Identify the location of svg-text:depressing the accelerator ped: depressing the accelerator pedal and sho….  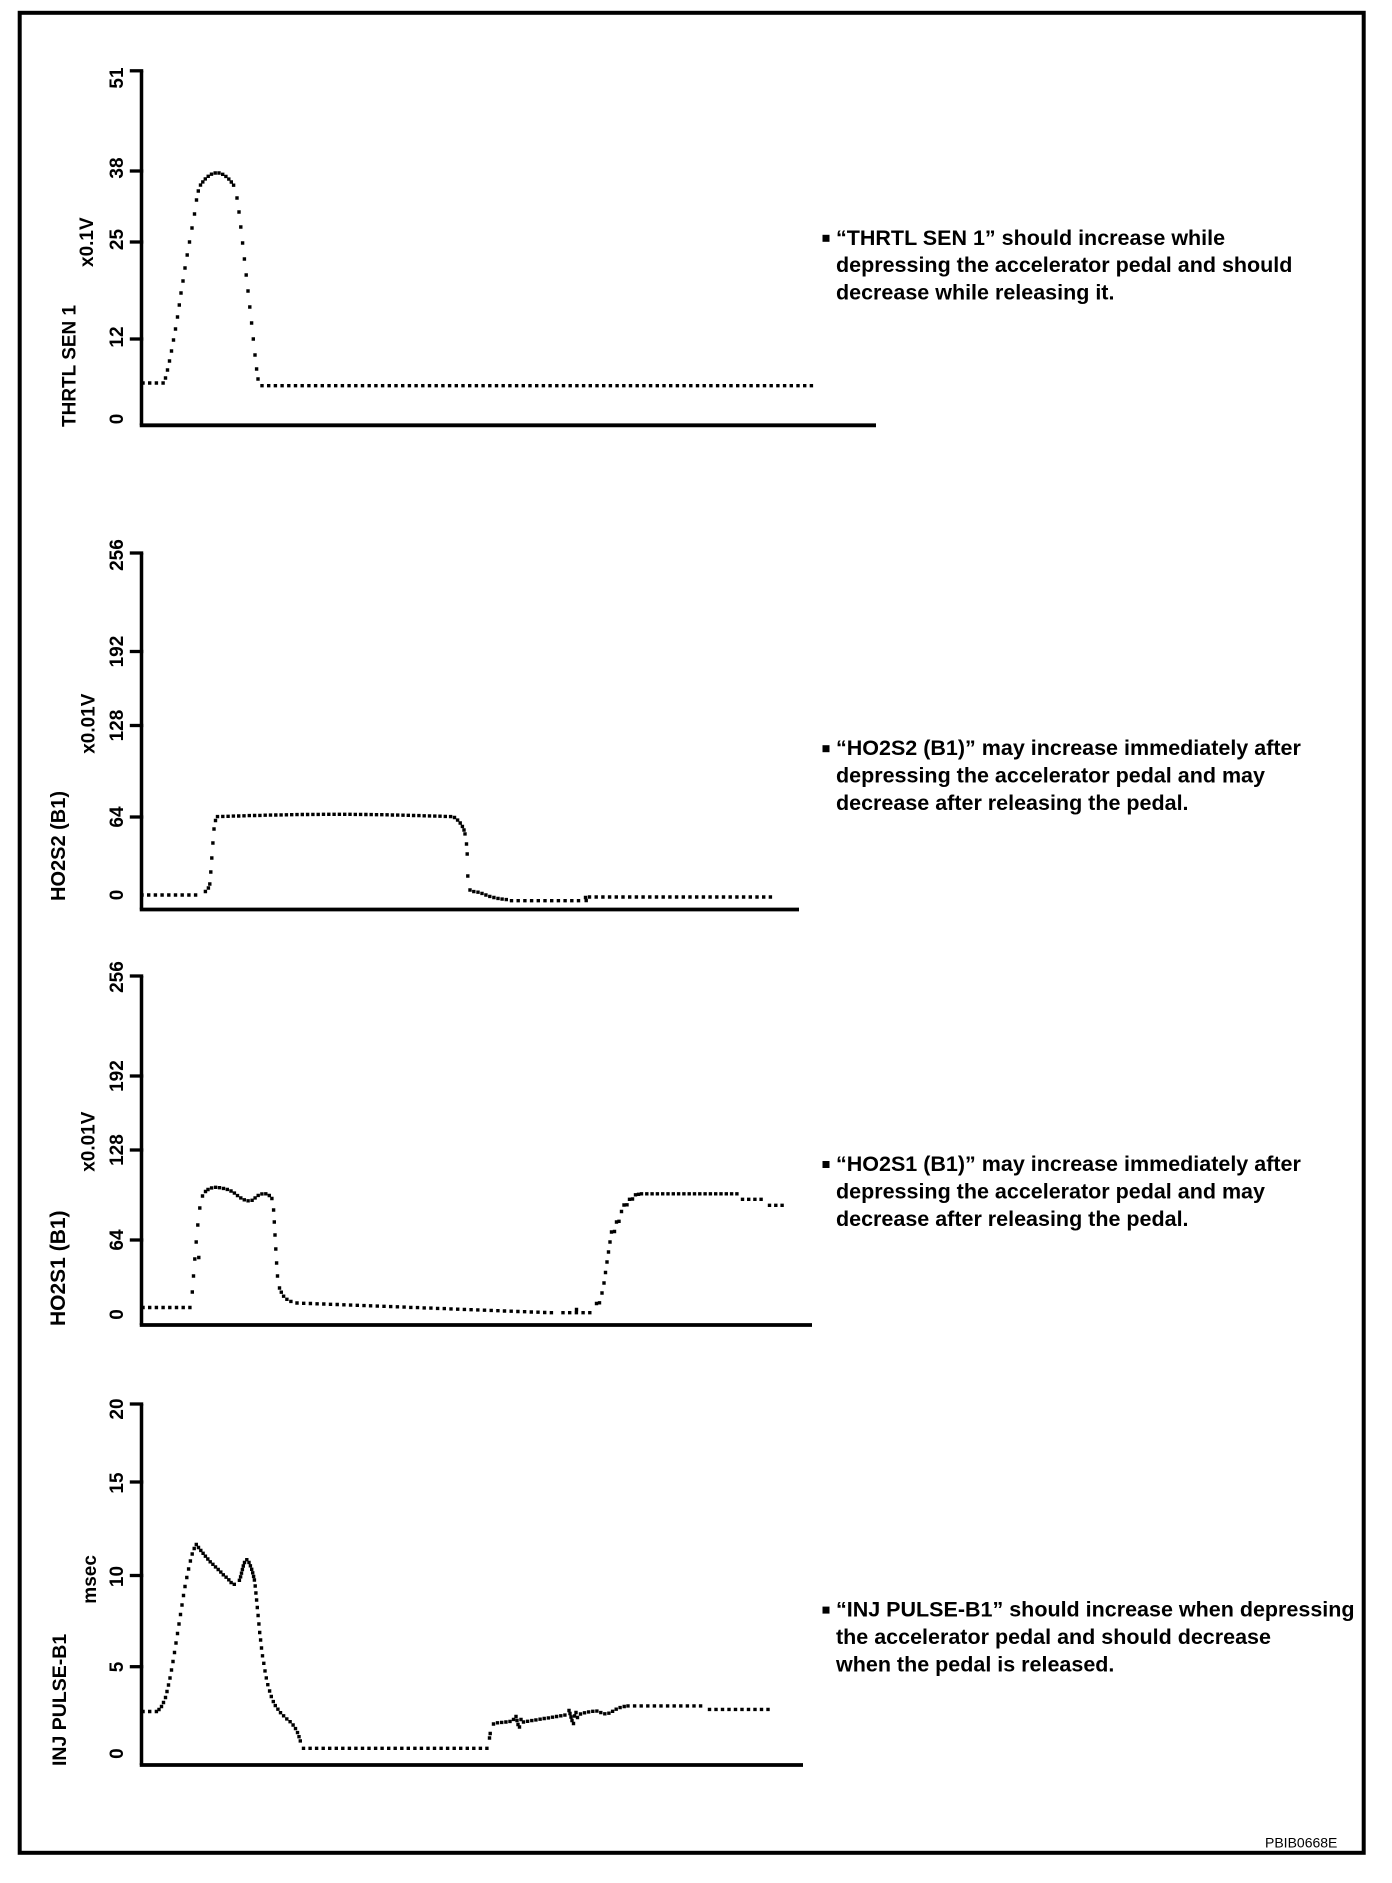
(1064, 265).